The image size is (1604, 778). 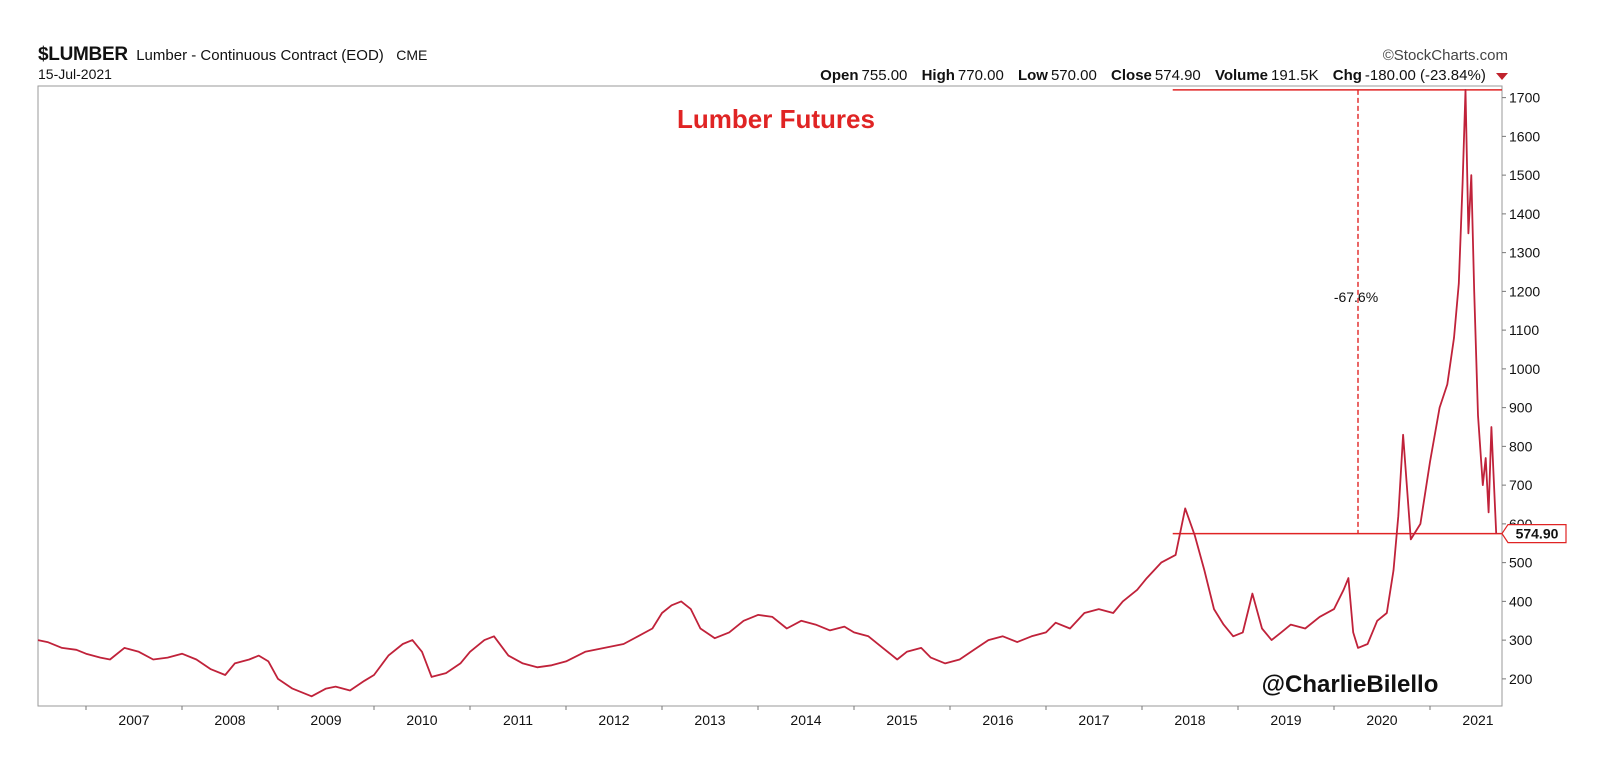 I want to click on ticker-symbol: $LUMBER, so click(x=83, y=54).